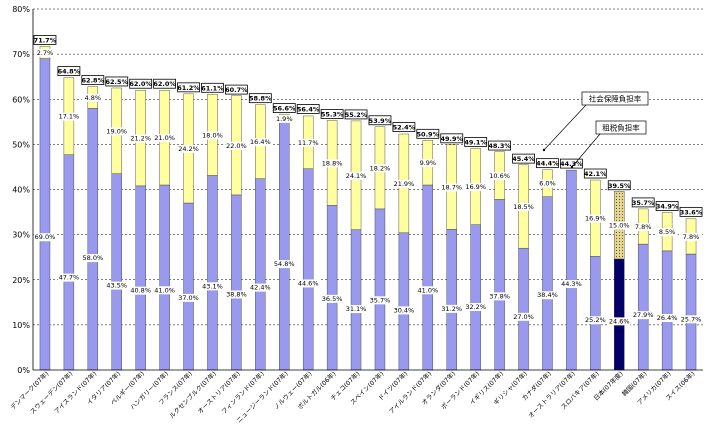 Image resolution: width=710 pixels, height=429 pixels. Describe the element at coordinates (667, 318) in the screenshot. I see `tax-value-label: 26.4%` at that location.